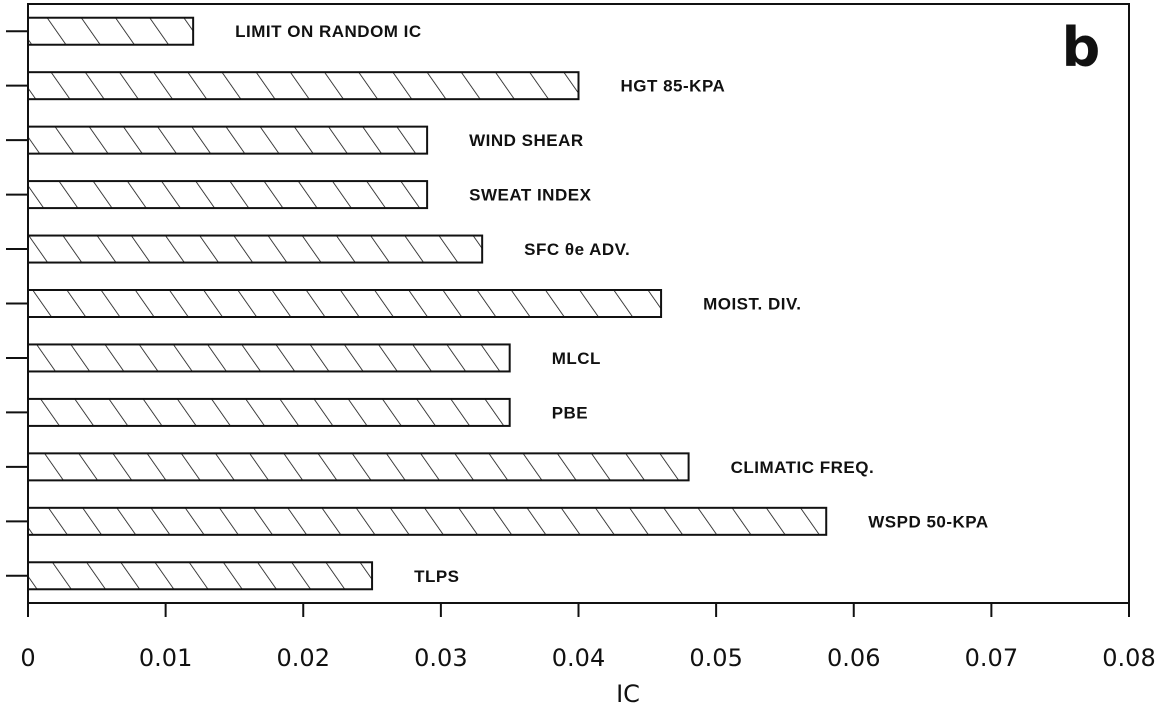 The image size is (1165, 713). What do you see at coordinates (165, 658) in the screenshot?
I see `x-tick-label: 0.01` at bounding box center [165, 658].